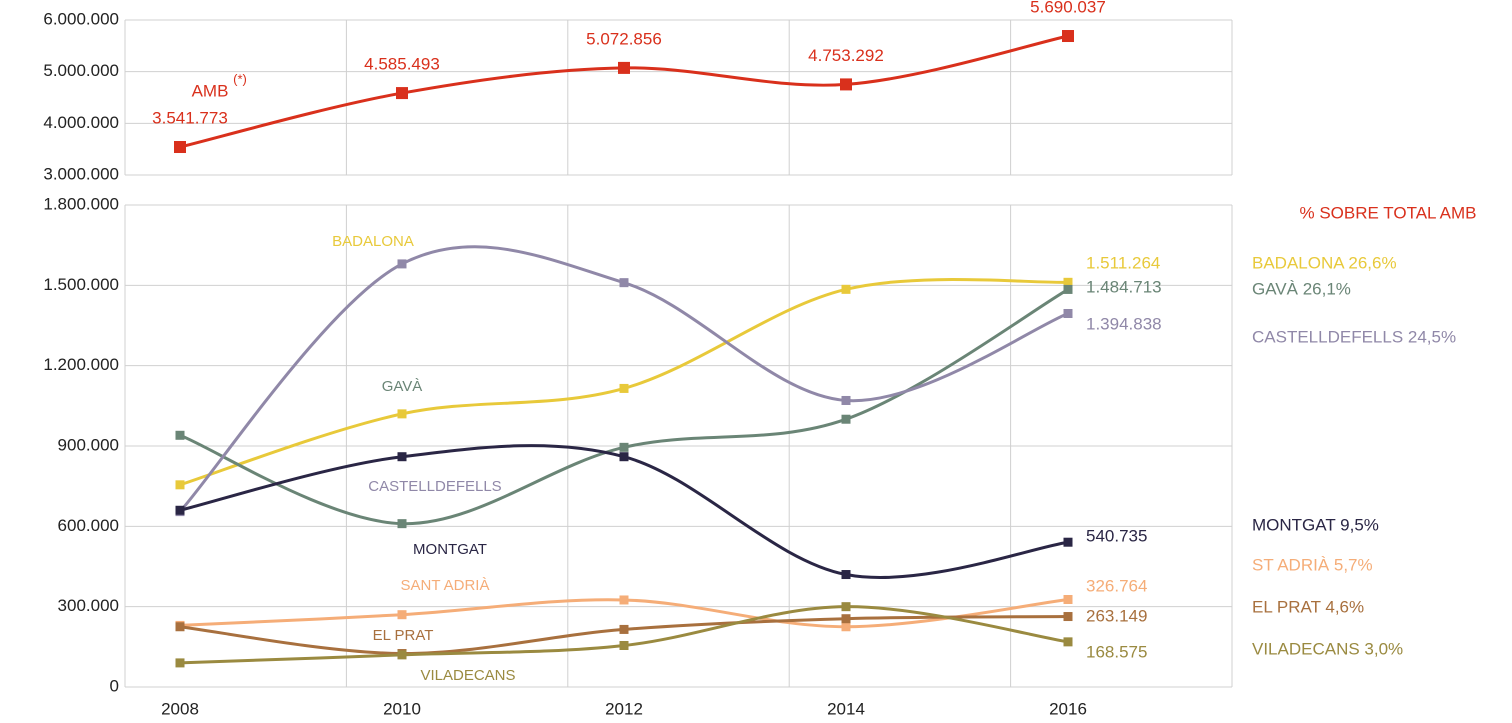 The width and height of the screenshot is (1512, 723). Describe the element at coordinates (88, 444) in the screenshot. I see `y-tick-label: 900.000` at that location.